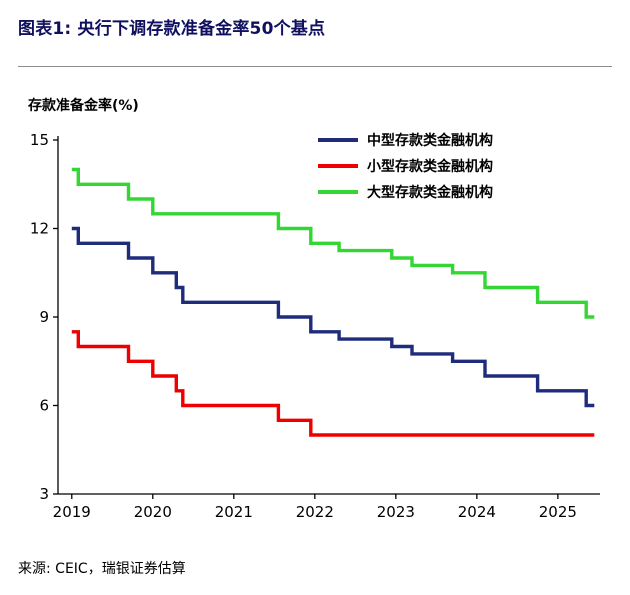  What do you see at coordinates (333, 383) in the screenshot?
I see `series-line` at bounding box center [333, 383].